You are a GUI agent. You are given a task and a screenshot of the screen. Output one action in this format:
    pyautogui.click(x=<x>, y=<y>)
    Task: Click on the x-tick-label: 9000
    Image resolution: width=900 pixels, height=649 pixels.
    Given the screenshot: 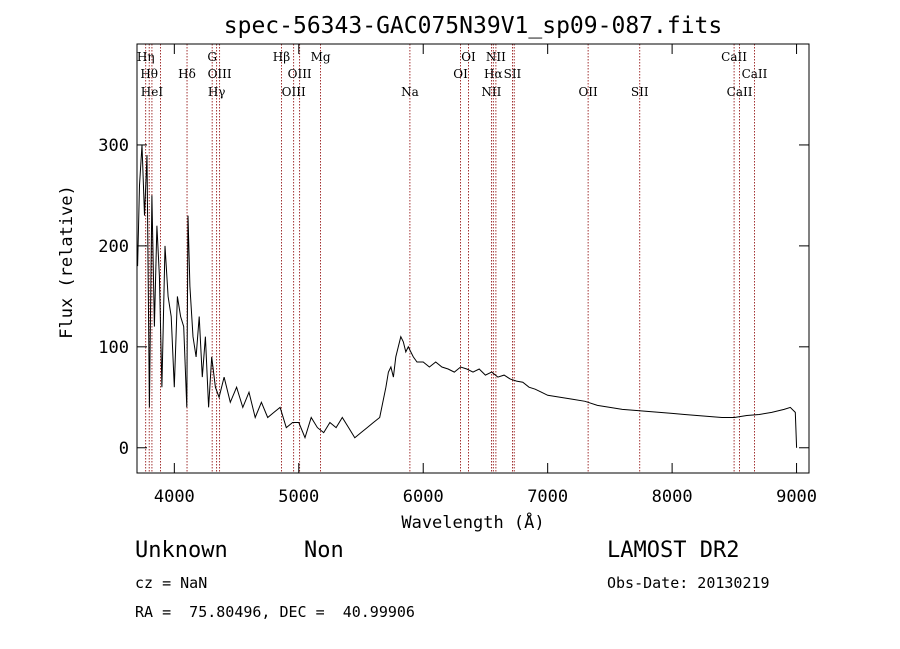 What is the action you would take?
    pyautogui.click(x=796, y=497)
    